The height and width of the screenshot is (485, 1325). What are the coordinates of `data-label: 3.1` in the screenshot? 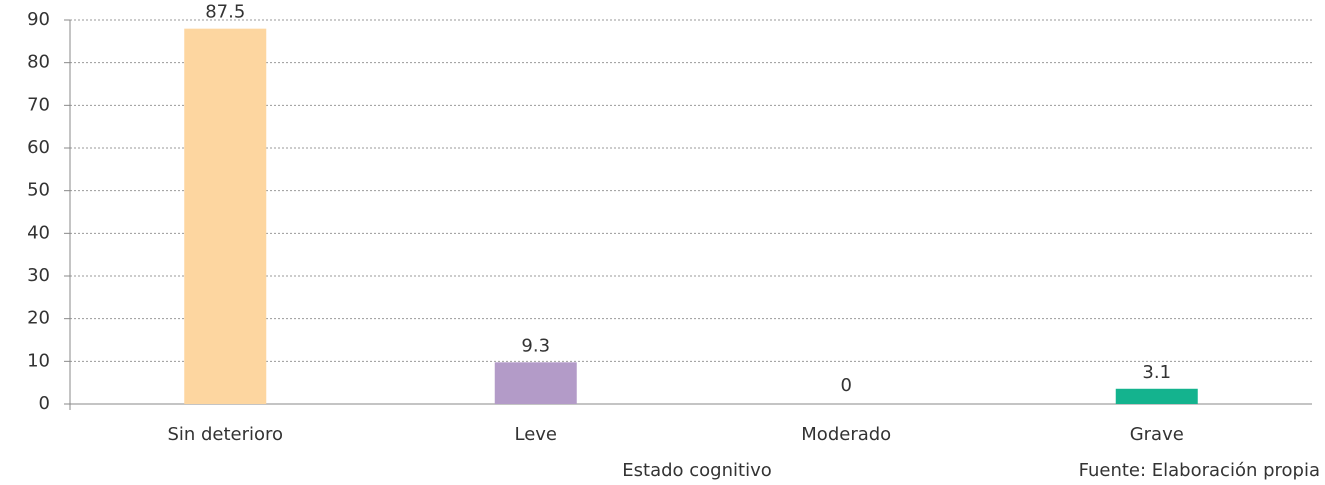 It's located at (1156, 372).